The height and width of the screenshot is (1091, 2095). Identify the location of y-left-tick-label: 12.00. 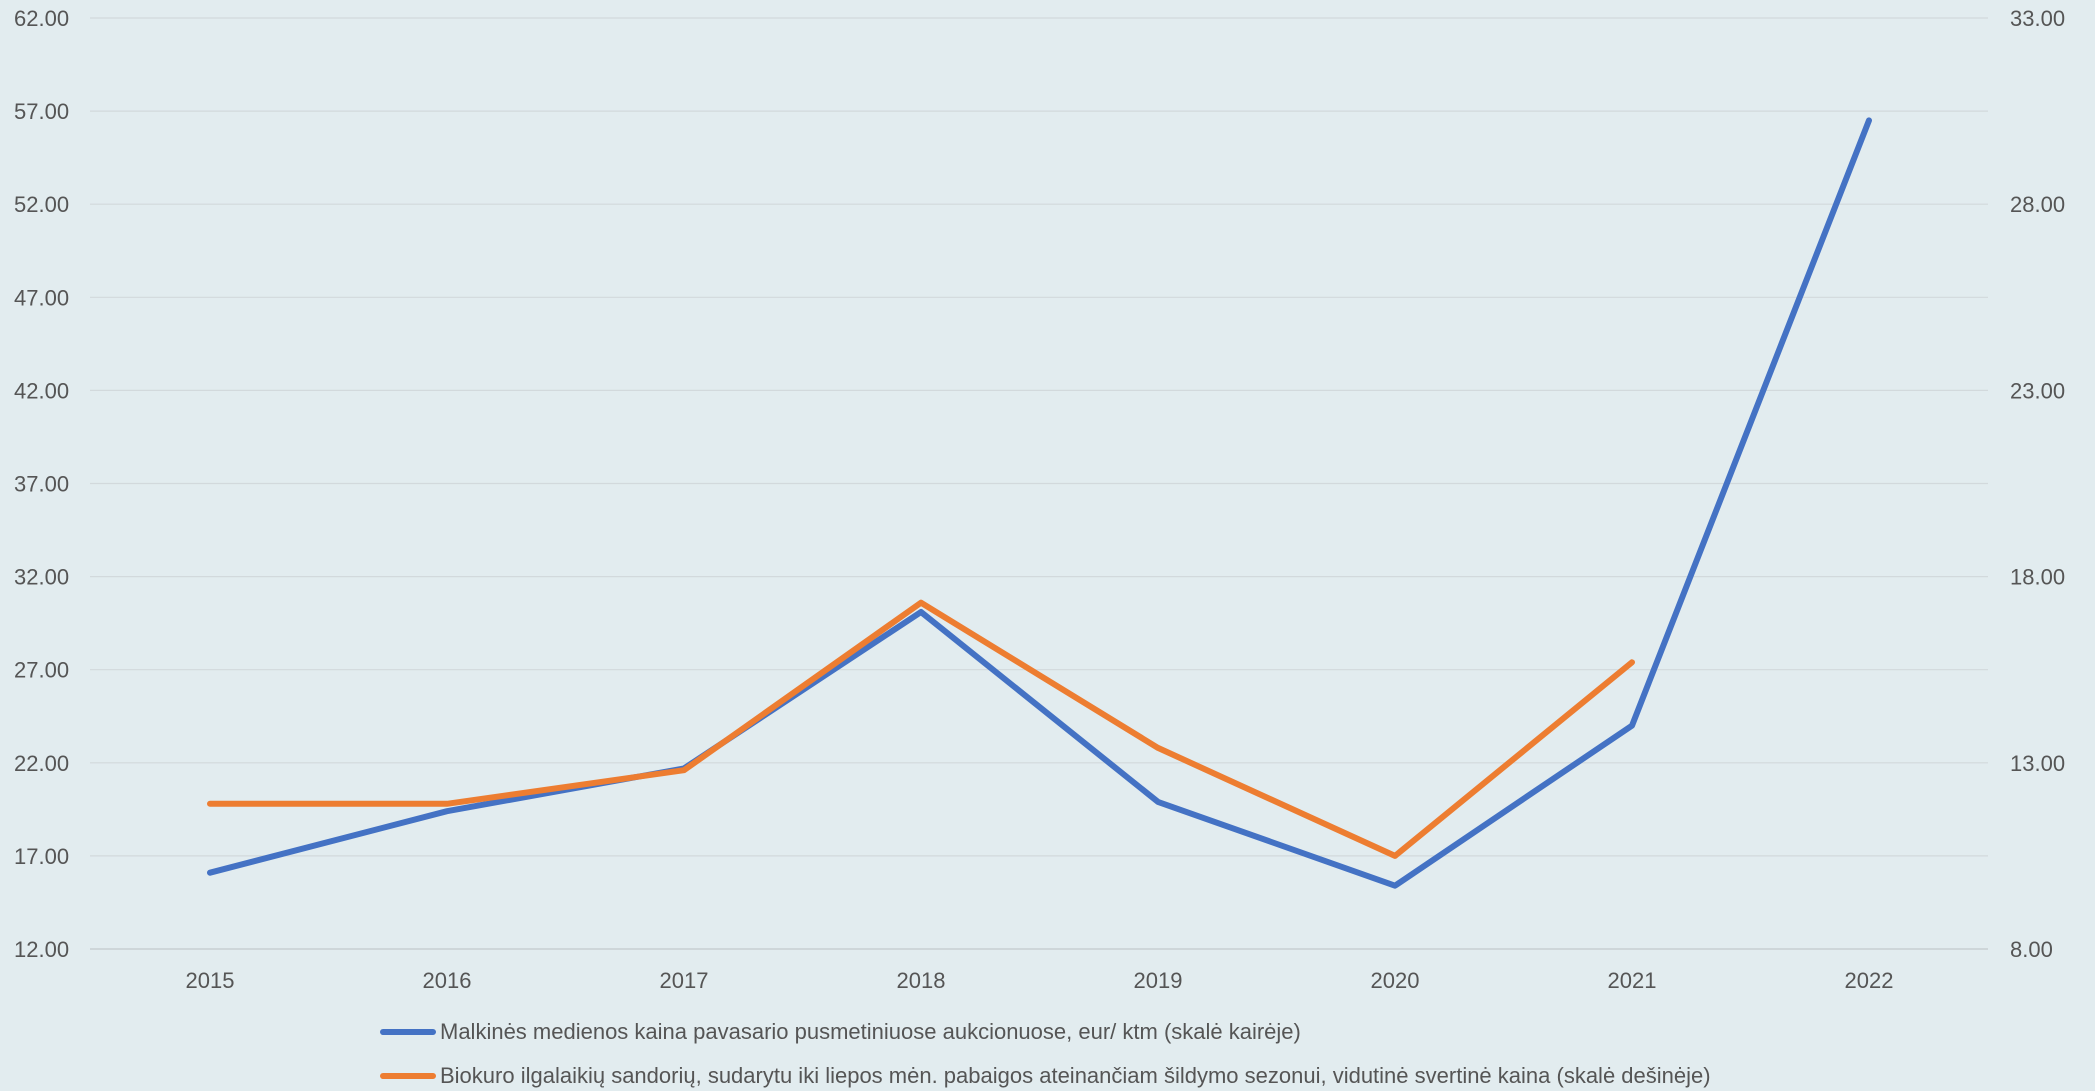
(41, 949).